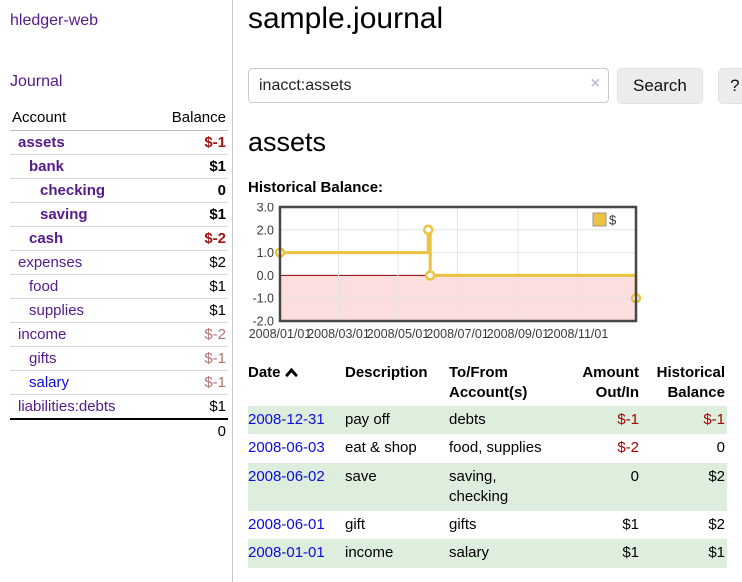 Image resolution: width=742 pixels, height=582 pixels. What do you see at coordinates (463, 524) in the screenshot?
I see `transaction-accounts: gifts` at bounding box center [463, 524].